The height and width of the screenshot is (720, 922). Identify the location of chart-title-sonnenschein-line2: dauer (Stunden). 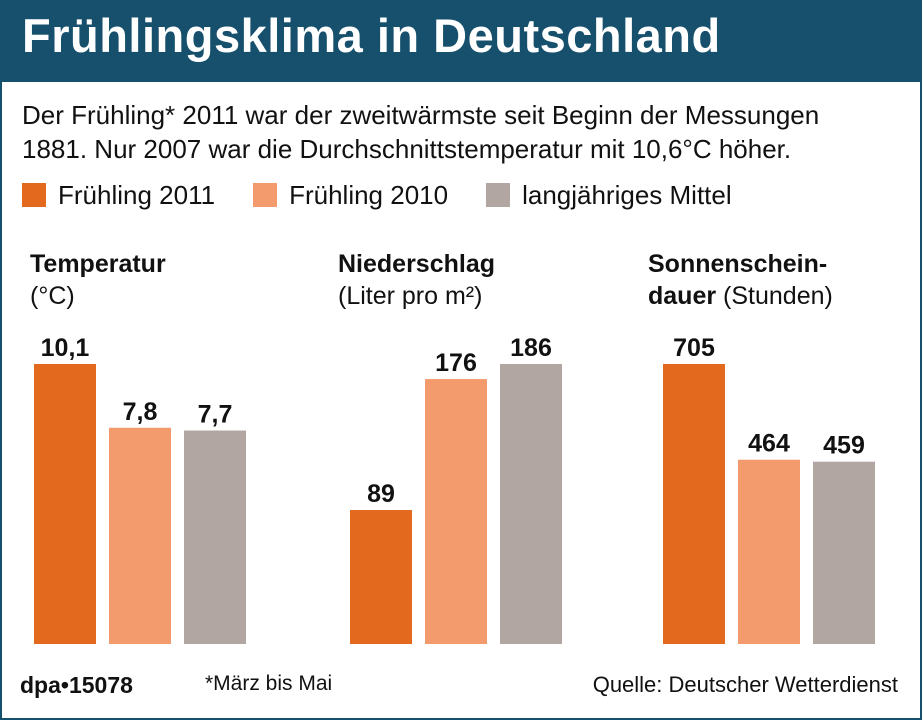
(740, 296).